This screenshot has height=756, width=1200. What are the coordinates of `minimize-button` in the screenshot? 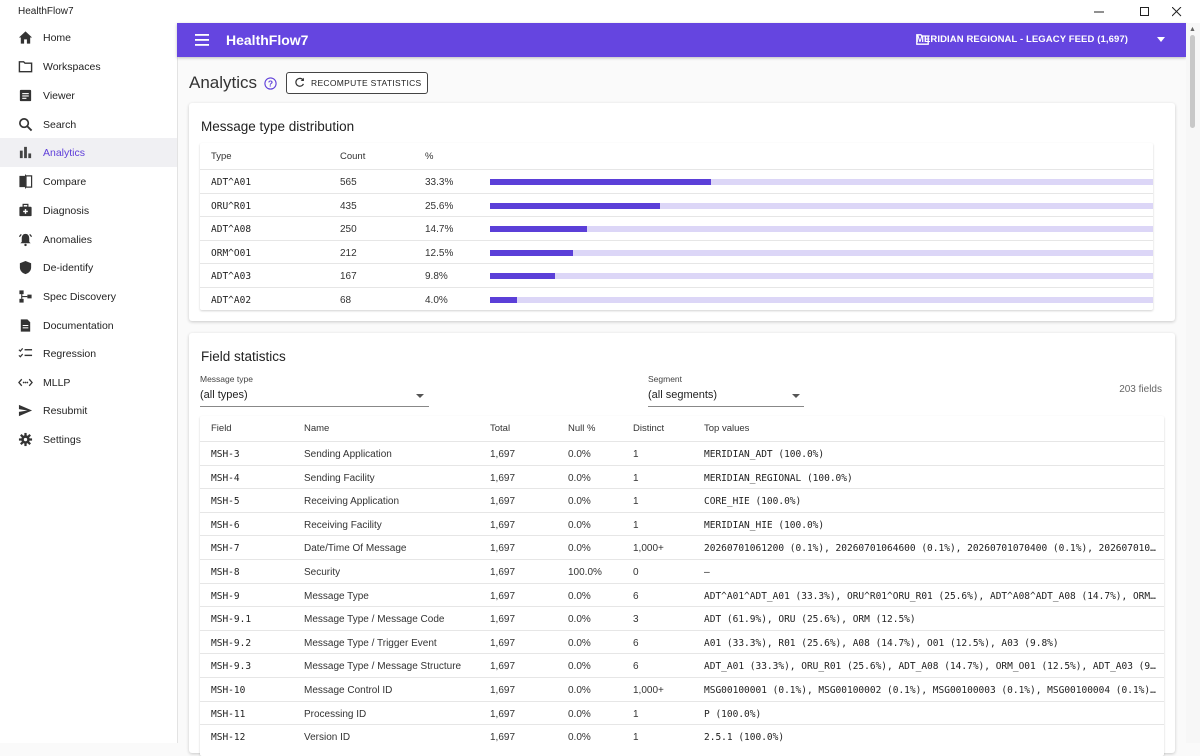 It's located at (1099, 11).